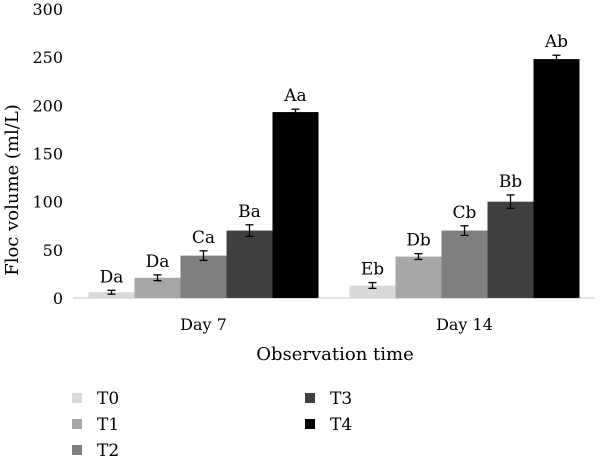  I want to click on x-axis-label: Observation time, so click(335, 354).